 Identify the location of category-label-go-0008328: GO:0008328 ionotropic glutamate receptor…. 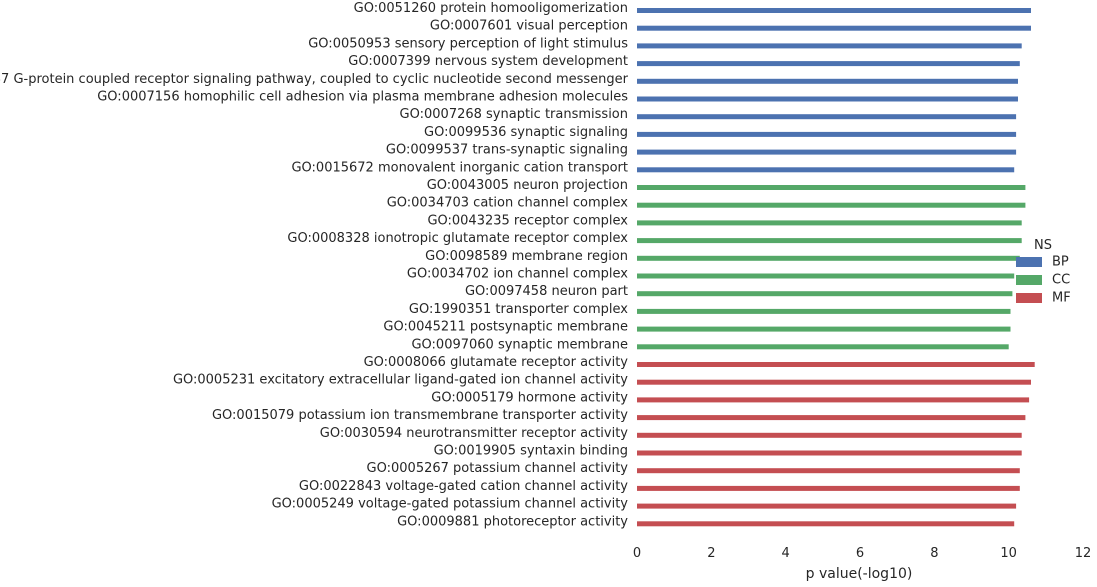
(457, 238).